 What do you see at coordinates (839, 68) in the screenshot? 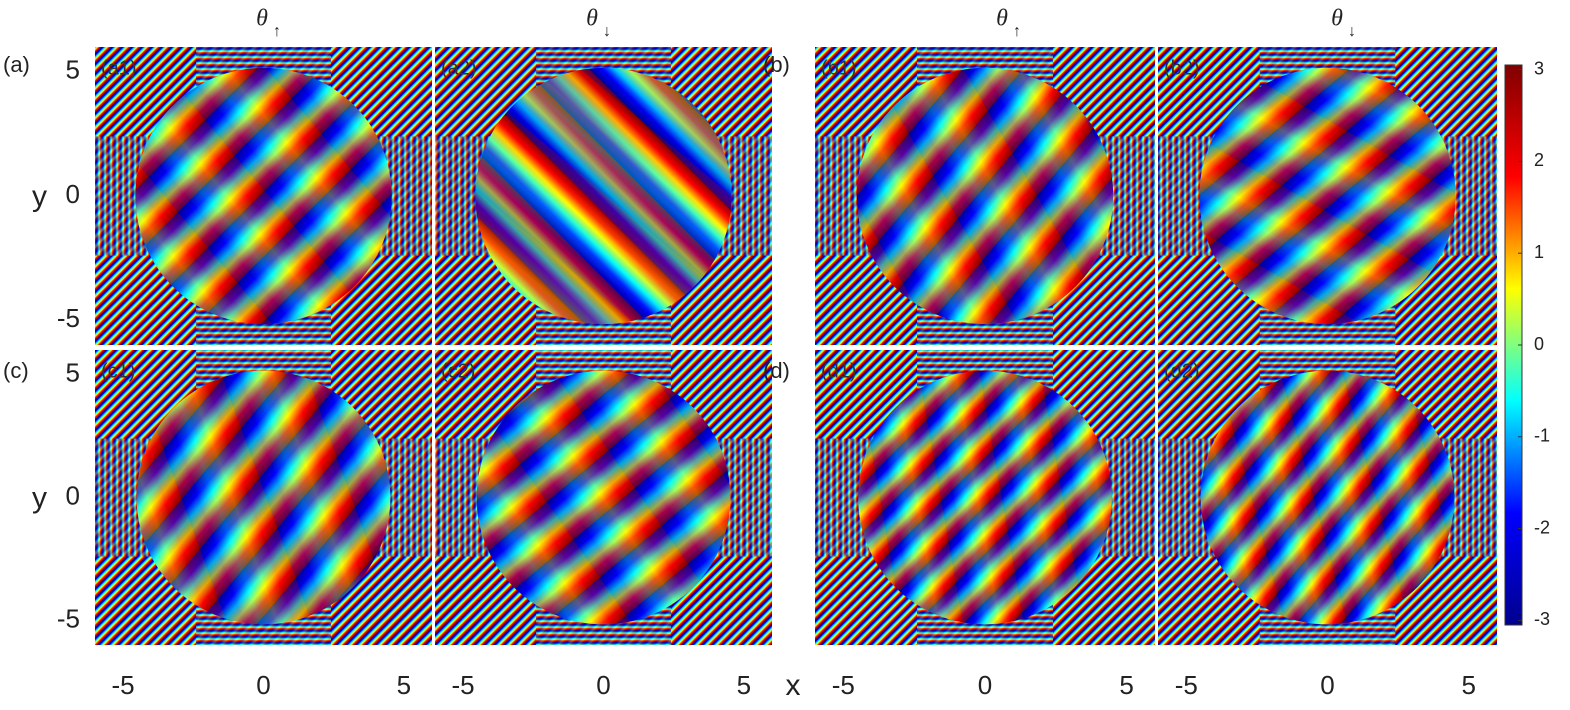
I see `panel-label: (b1)` at bounding box center [839, 68].